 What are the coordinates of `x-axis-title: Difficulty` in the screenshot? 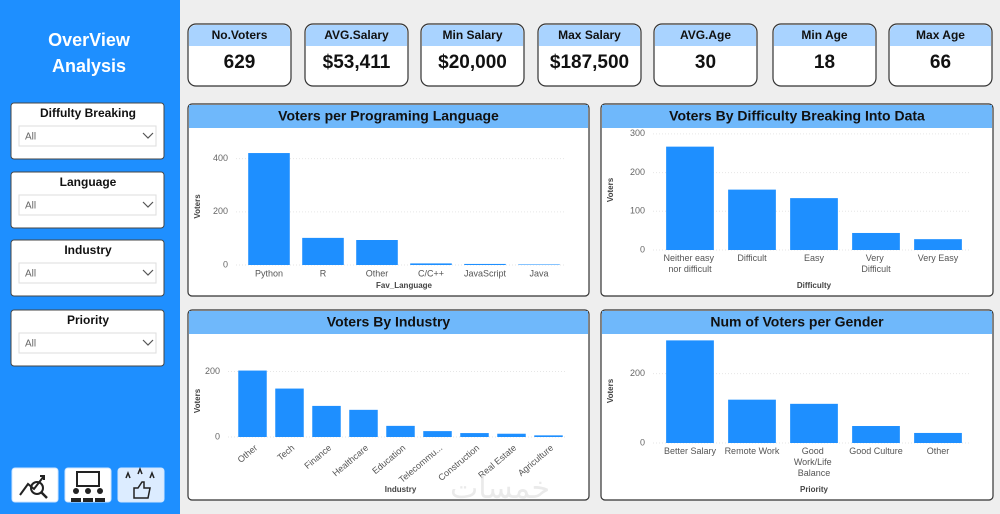 It's located at (814, 285).